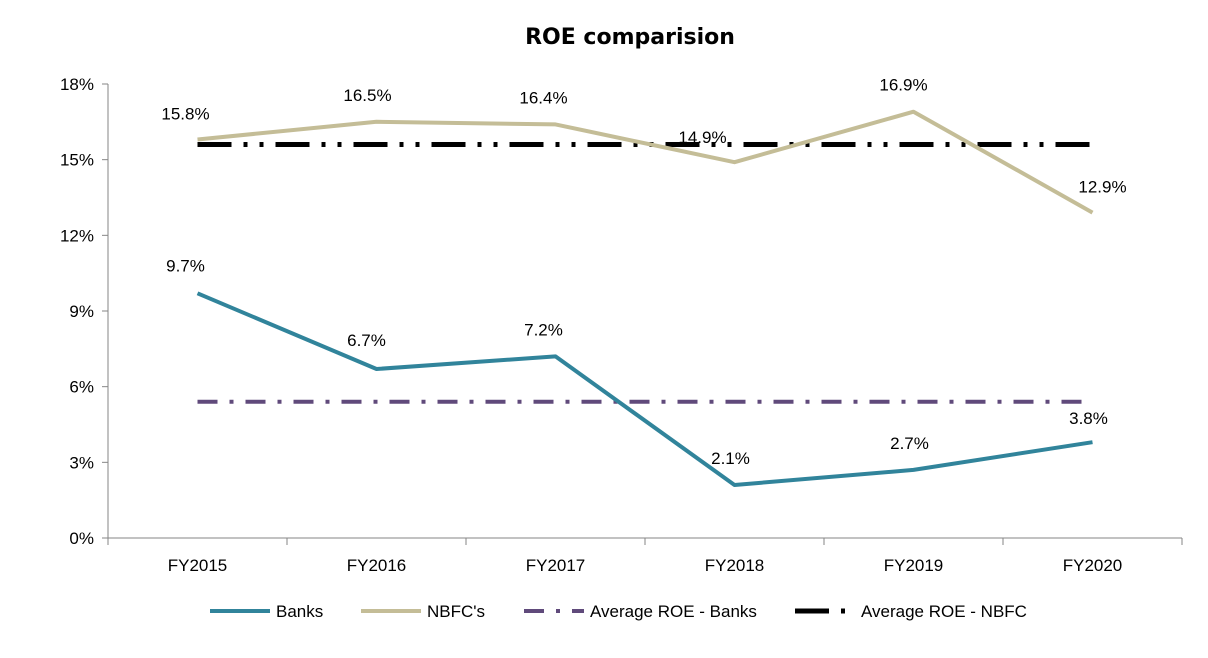  Describe the element at coordinates (903, 85) in the screenshot. I see `data-label: 16.9%` at that location.